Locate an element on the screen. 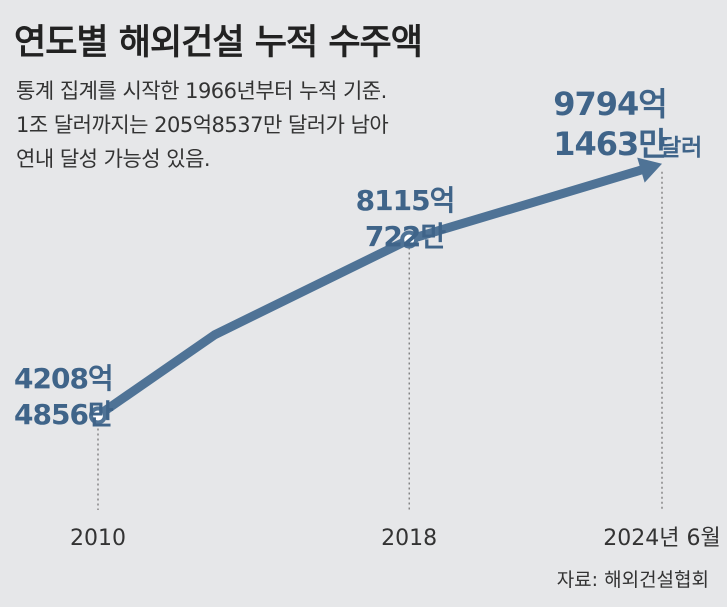 This screenshot has height=607, width=727. x-tick-label-0: 2010 is located at coordinates (98, 538).